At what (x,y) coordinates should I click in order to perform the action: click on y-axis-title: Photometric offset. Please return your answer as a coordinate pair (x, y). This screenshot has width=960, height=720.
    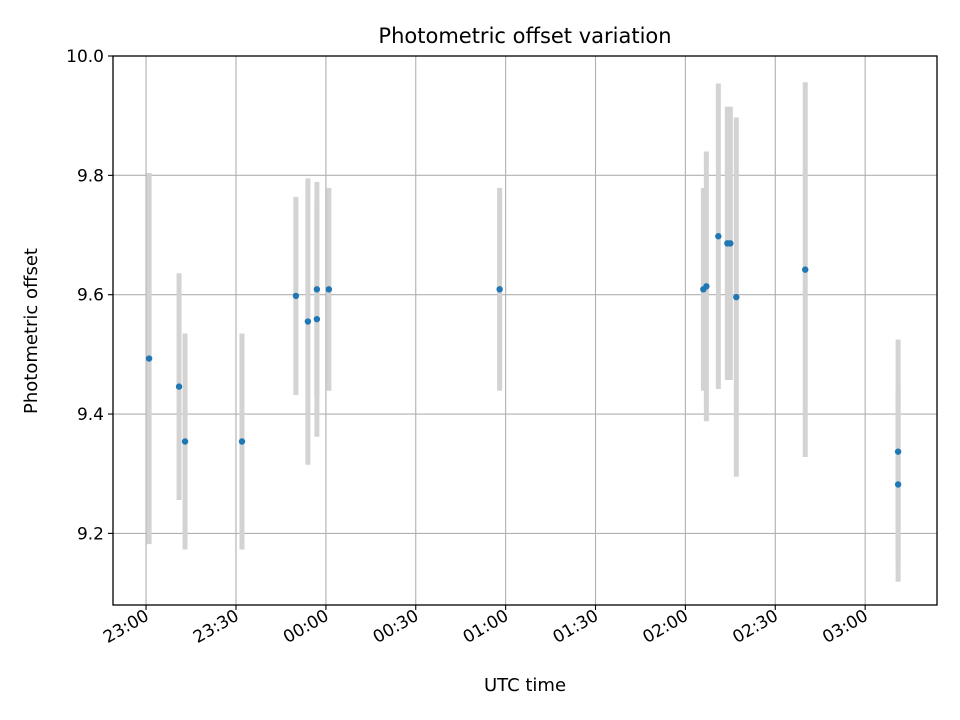
    Looking at the image, I should click on (31, 331).